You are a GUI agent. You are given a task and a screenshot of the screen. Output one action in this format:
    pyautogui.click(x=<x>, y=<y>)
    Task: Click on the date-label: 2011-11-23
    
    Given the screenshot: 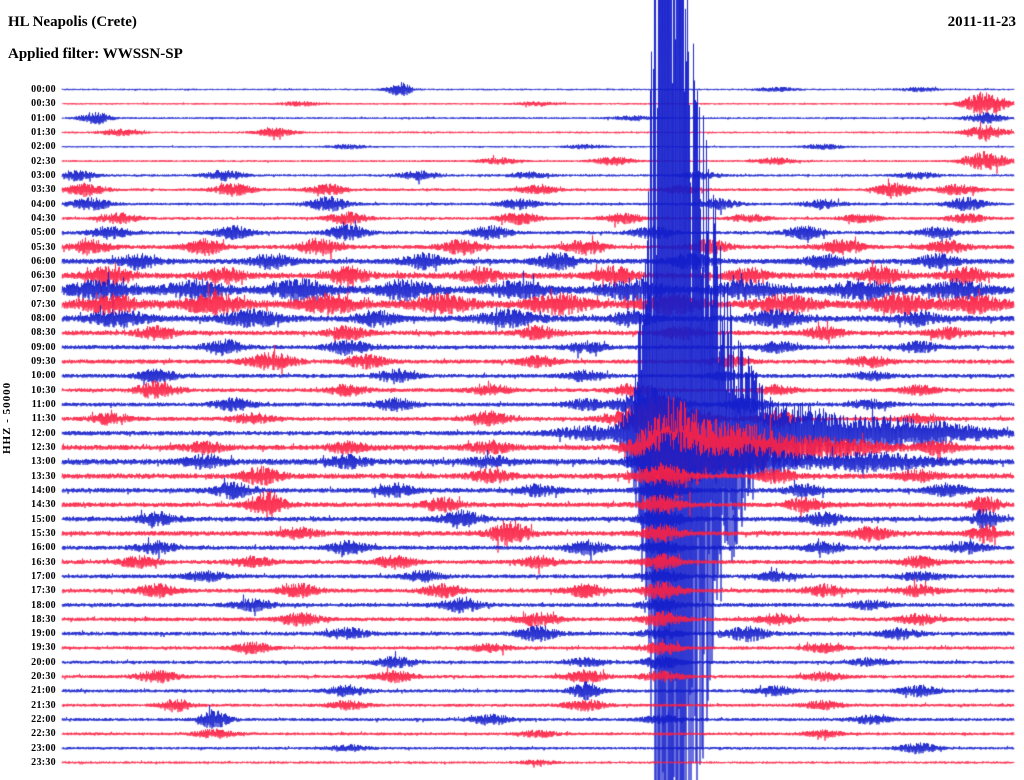 What is the action you would take?
    pyautogui.click(x=981, y=22)
    